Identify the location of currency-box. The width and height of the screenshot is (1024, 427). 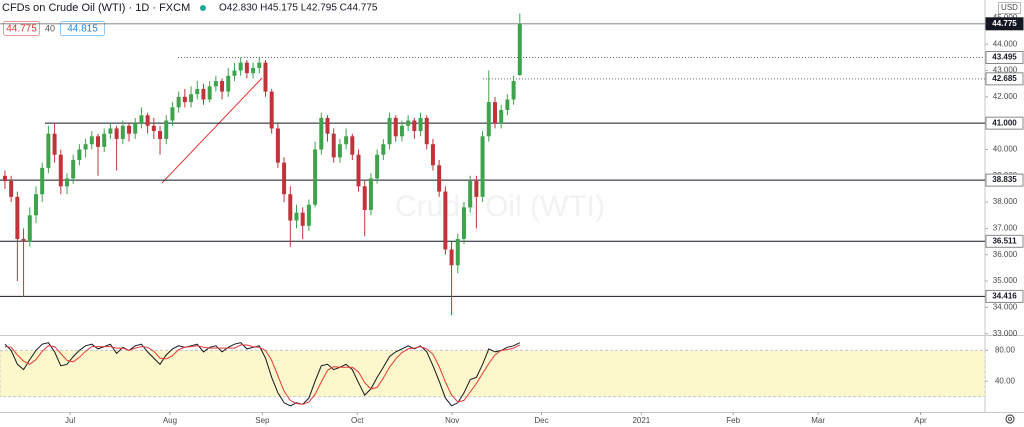
(1009, 8).